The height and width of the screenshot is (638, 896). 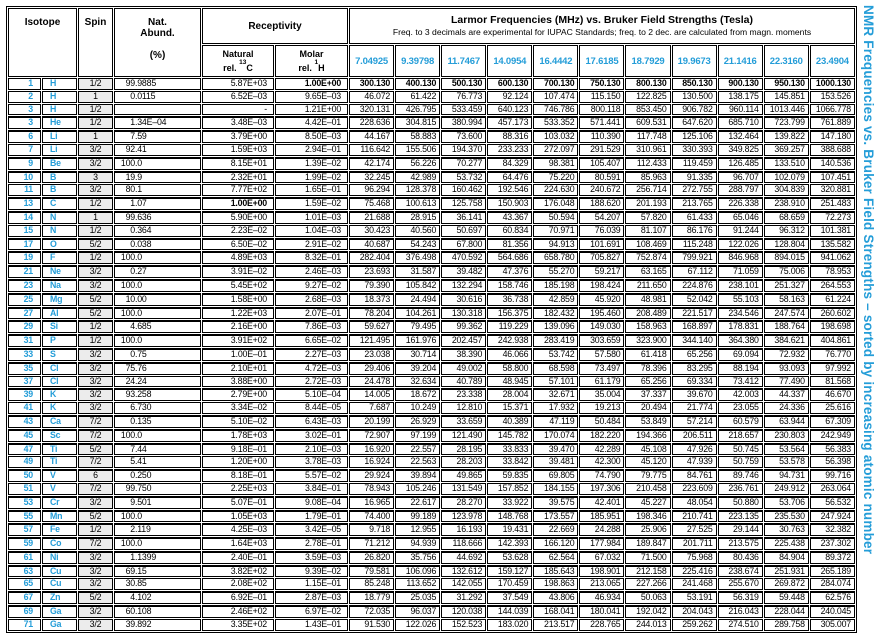 What do you see at coordinates (95, 313) in the screenshot?
I see `spin-value: 5/2` at bounding box center [95, 313].